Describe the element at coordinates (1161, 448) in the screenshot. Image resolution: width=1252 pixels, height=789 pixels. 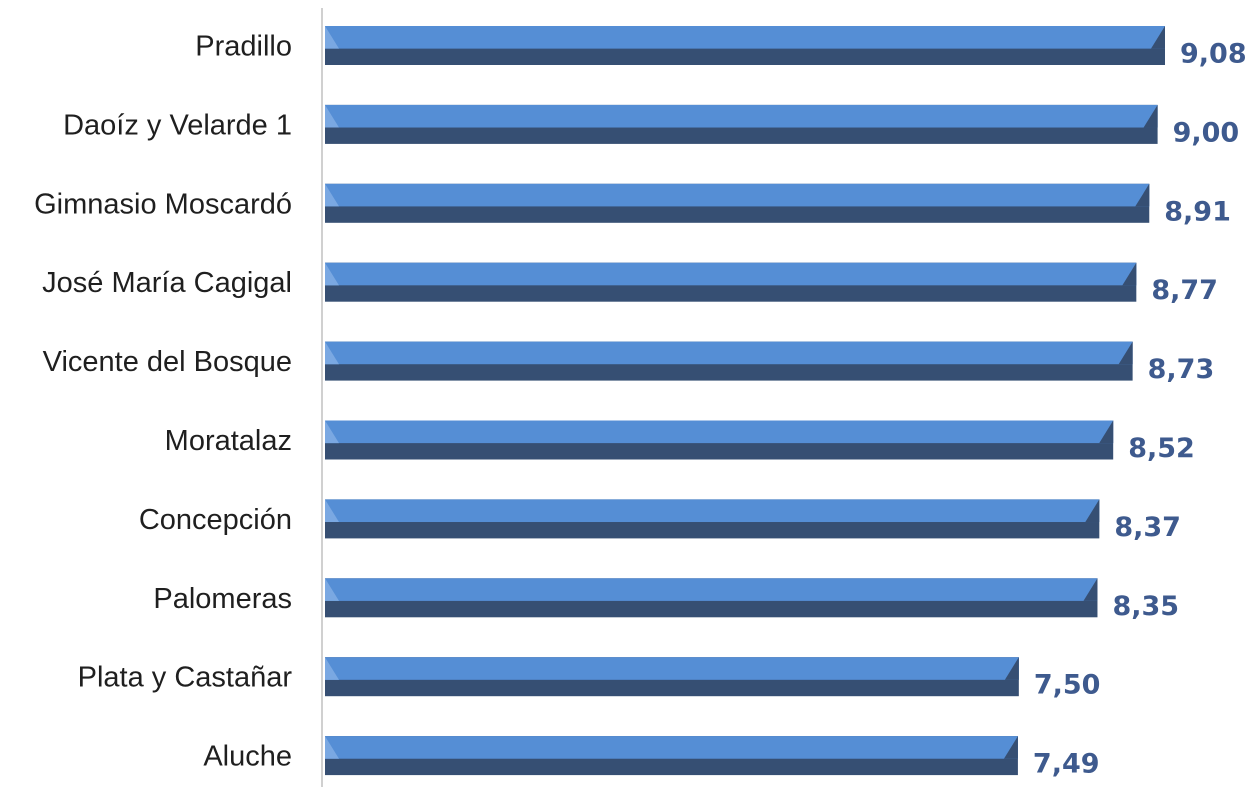
I see `value-label: 8,52` at that location.